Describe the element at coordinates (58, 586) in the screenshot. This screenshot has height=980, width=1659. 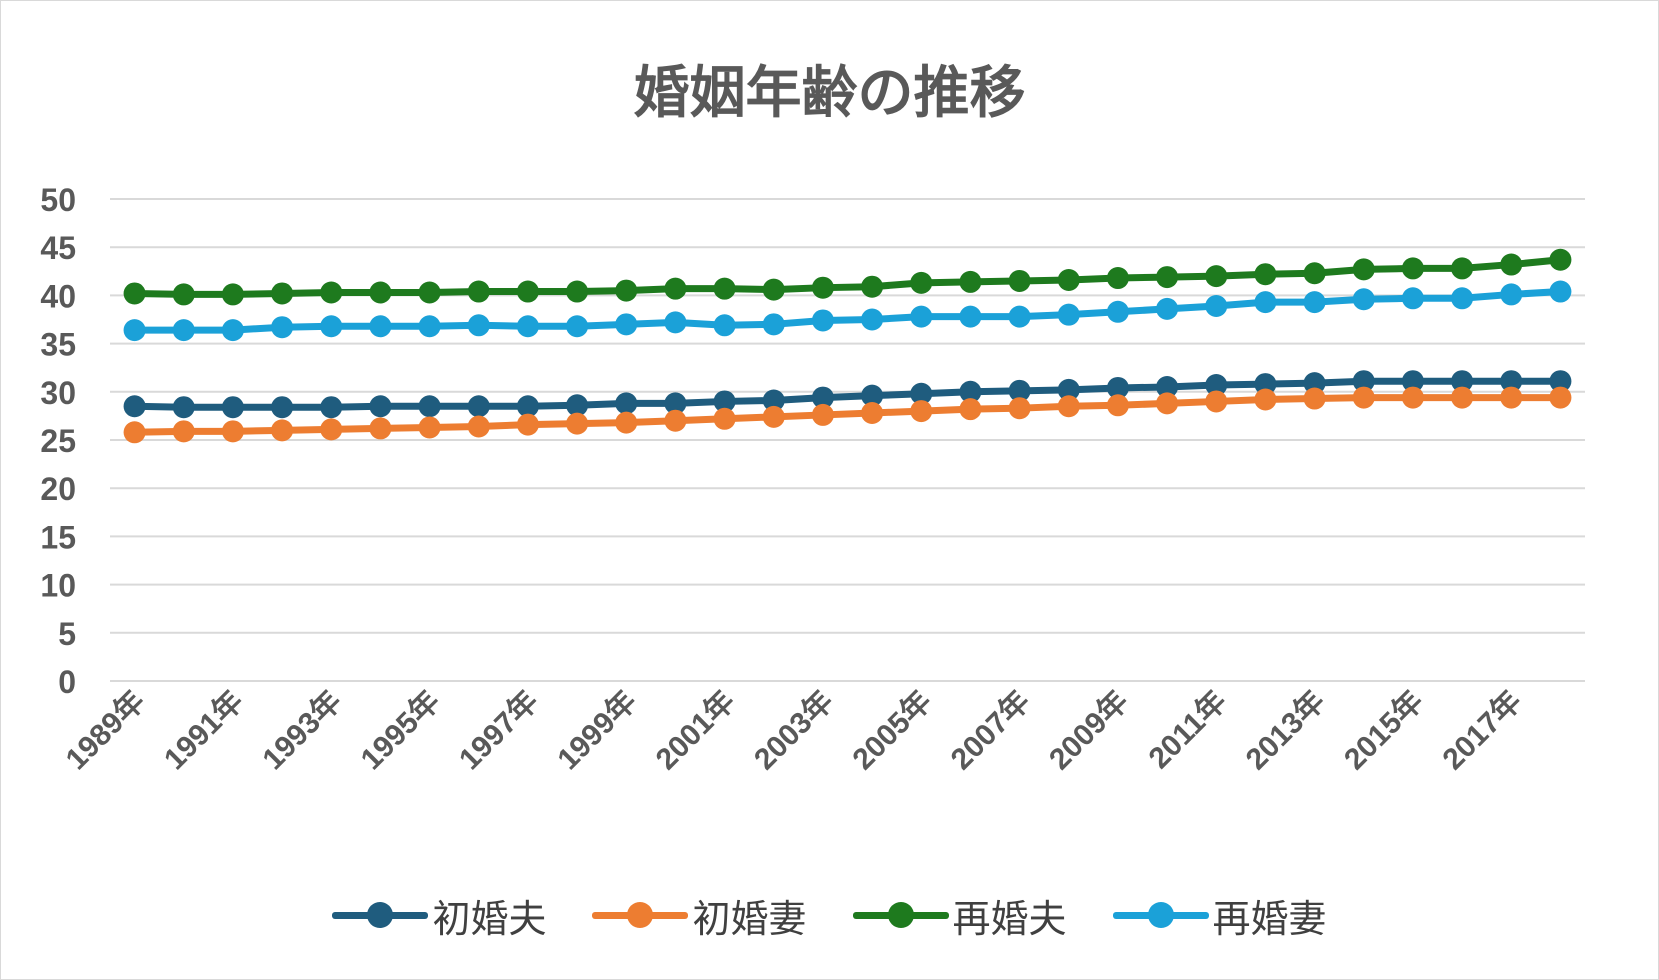
I see `y-tick-label: 10` at that location.